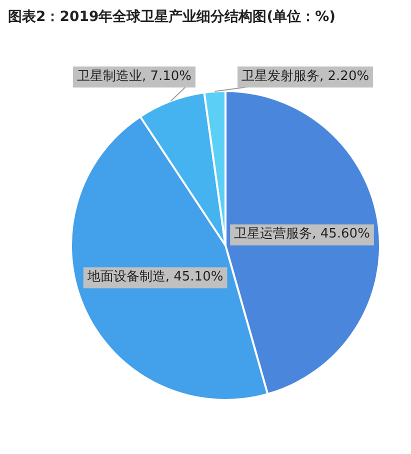 The height and width of the screenshot is (454, 411). I want to click on chart-title: 图表2：2019年全球卫星产业细分结构图(单位：%), so click(172, 17).